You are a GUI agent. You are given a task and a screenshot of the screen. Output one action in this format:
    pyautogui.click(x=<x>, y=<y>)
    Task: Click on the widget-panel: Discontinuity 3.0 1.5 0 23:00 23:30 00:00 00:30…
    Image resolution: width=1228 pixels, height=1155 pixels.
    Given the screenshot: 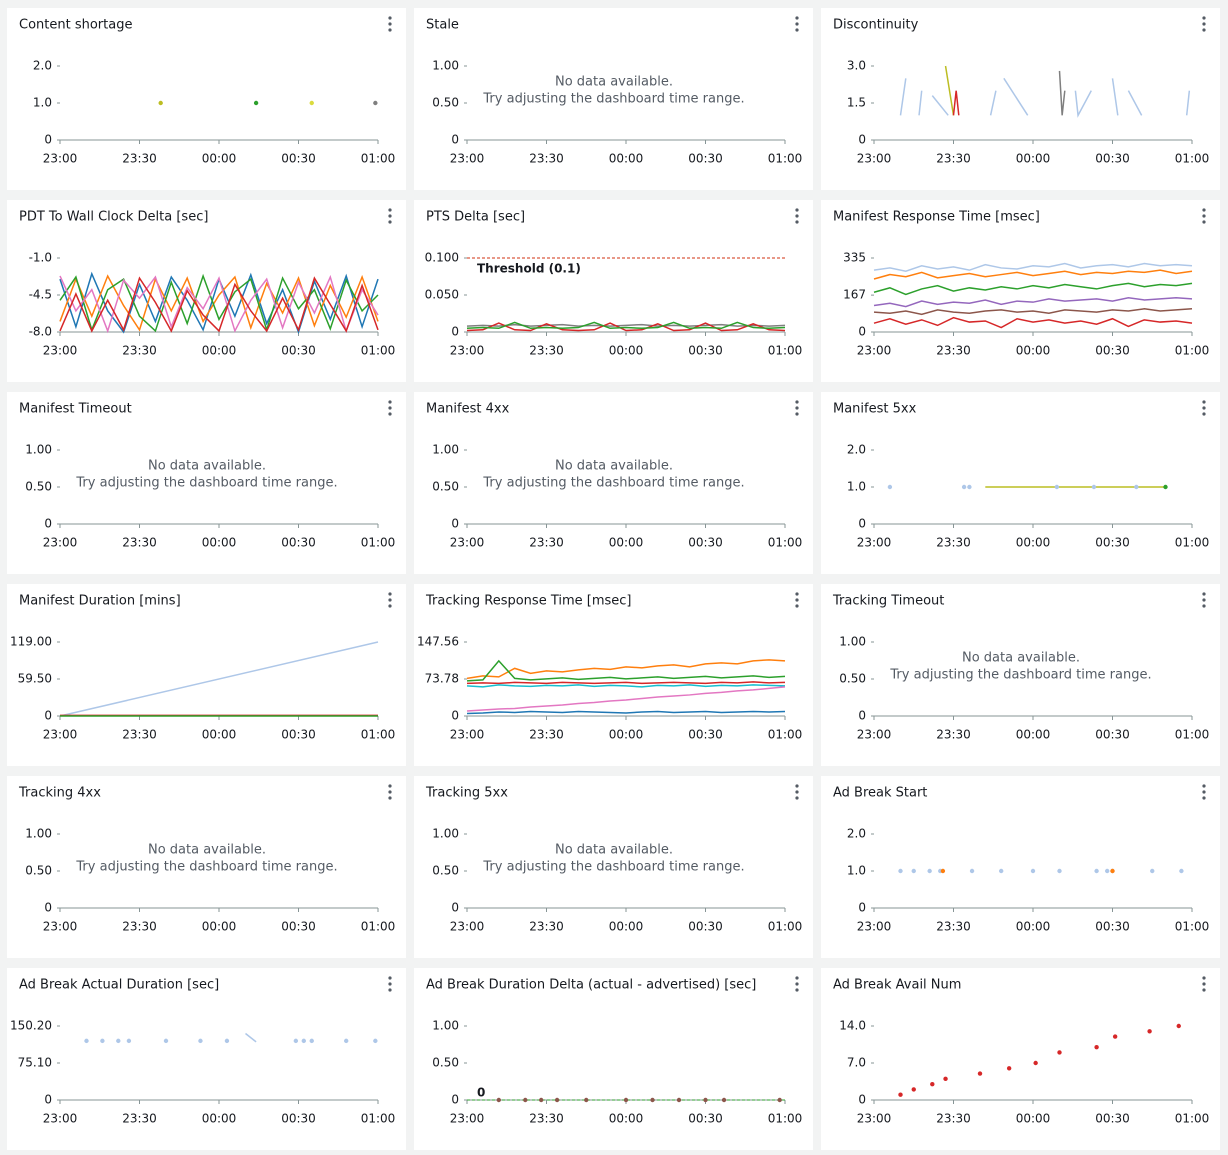 What is the action you would take?
    pyautogui.click(x=1020, y=99)
    